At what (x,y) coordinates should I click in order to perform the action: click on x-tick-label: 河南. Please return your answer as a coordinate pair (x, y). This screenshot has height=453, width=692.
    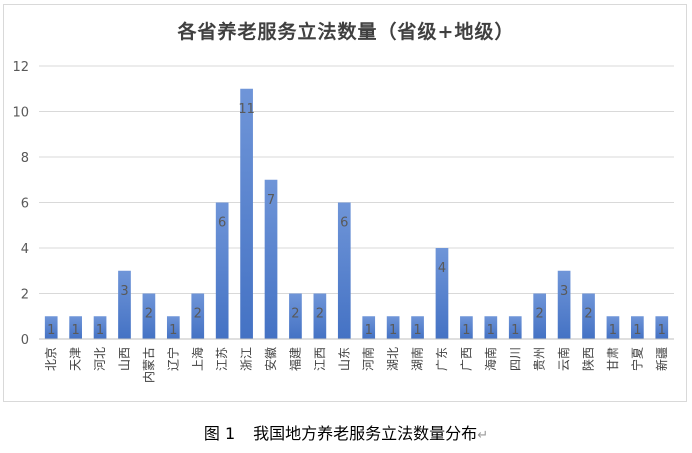
    Looking at the image, I should click on (368, 359).